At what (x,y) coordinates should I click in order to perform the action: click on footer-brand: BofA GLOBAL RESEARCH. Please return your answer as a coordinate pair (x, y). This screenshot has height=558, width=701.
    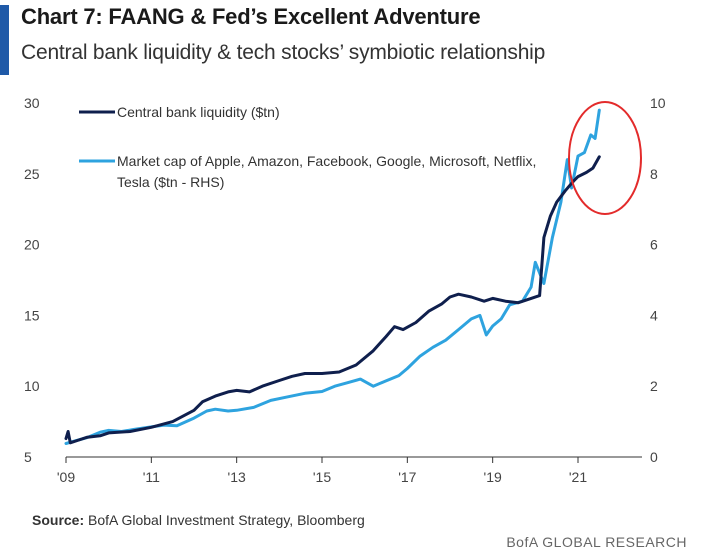
    Looking at the image, I should click on (596, 542).